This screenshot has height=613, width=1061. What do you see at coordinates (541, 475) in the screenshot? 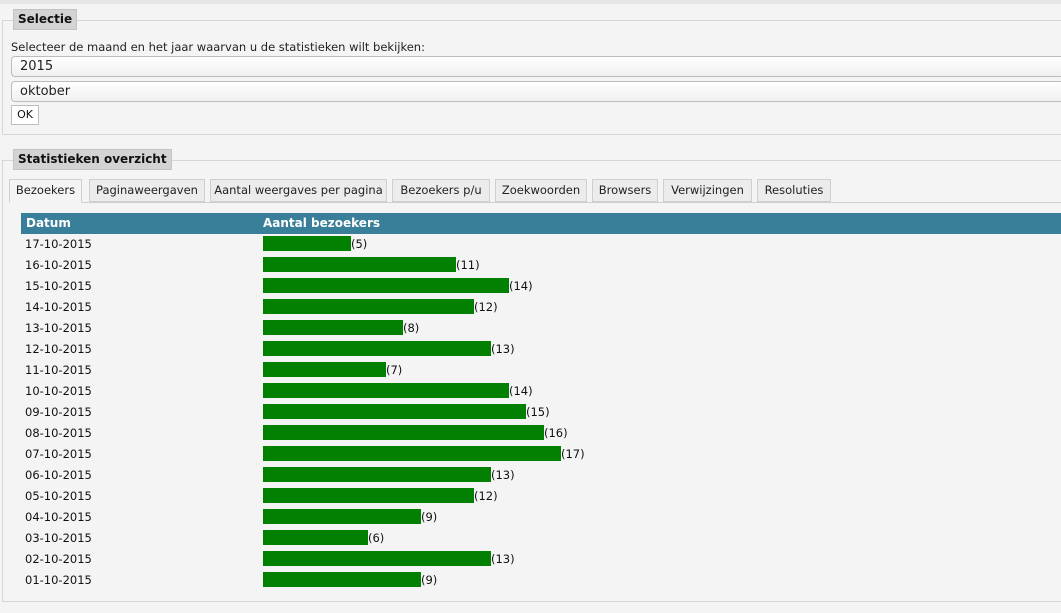
I see `table-row: 06-10-2015 (13)` at bounding box center [541, 475].